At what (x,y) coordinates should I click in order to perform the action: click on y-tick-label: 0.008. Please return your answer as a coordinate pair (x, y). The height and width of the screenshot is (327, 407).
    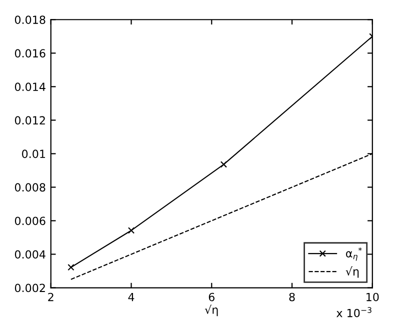
    Looking at the image, I should click on (30, 187).